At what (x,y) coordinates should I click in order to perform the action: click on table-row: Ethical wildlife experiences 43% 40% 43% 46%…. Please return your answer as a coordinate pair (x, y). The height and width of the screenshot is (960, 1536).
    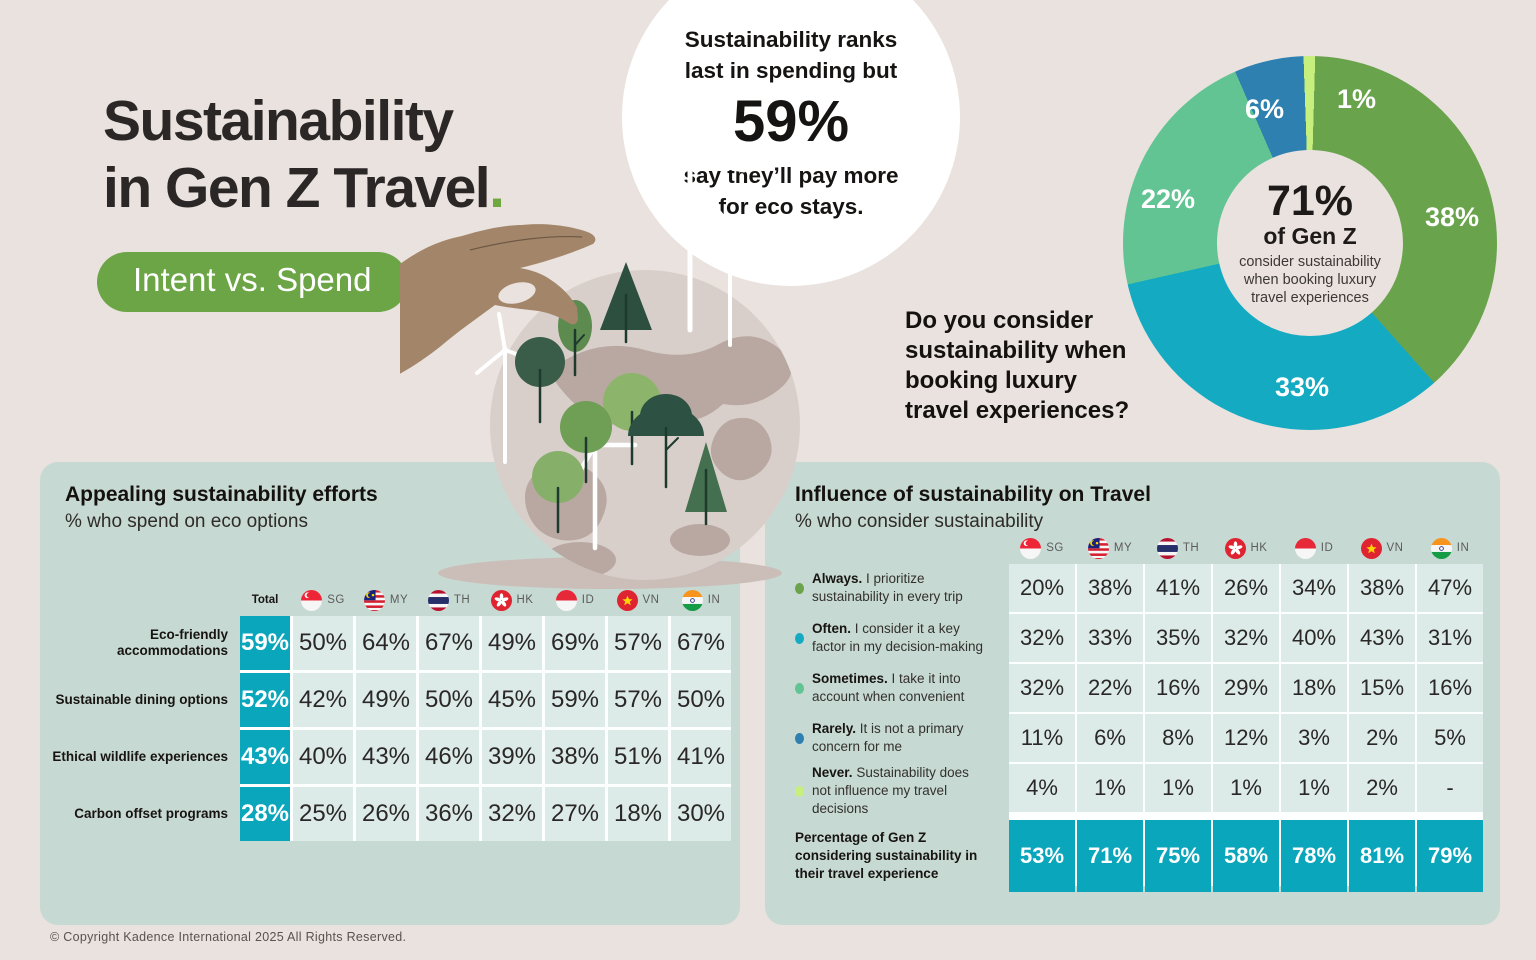
    Looking at the image, I should click on (390, 757).